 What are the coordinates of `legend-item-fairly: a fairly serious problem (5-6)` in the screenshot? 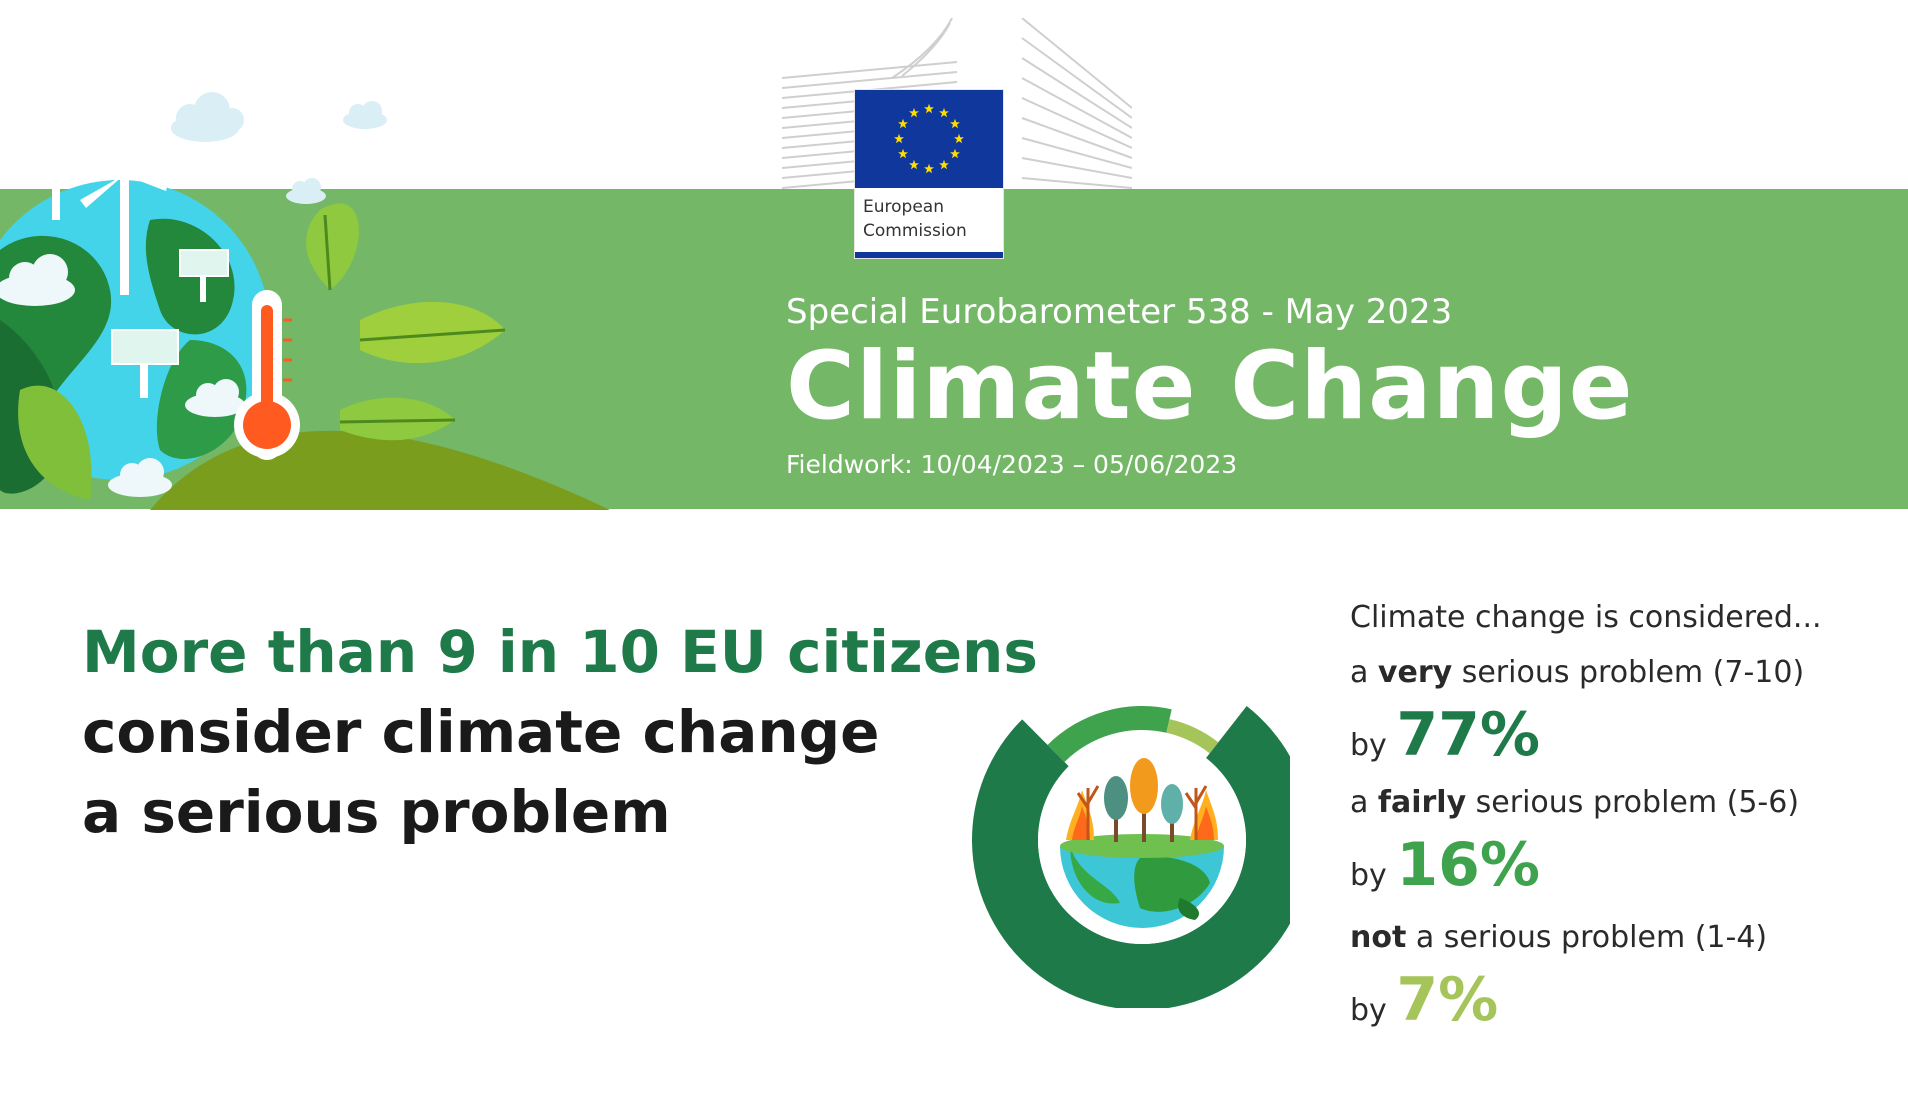 It's located at (1574, 802).